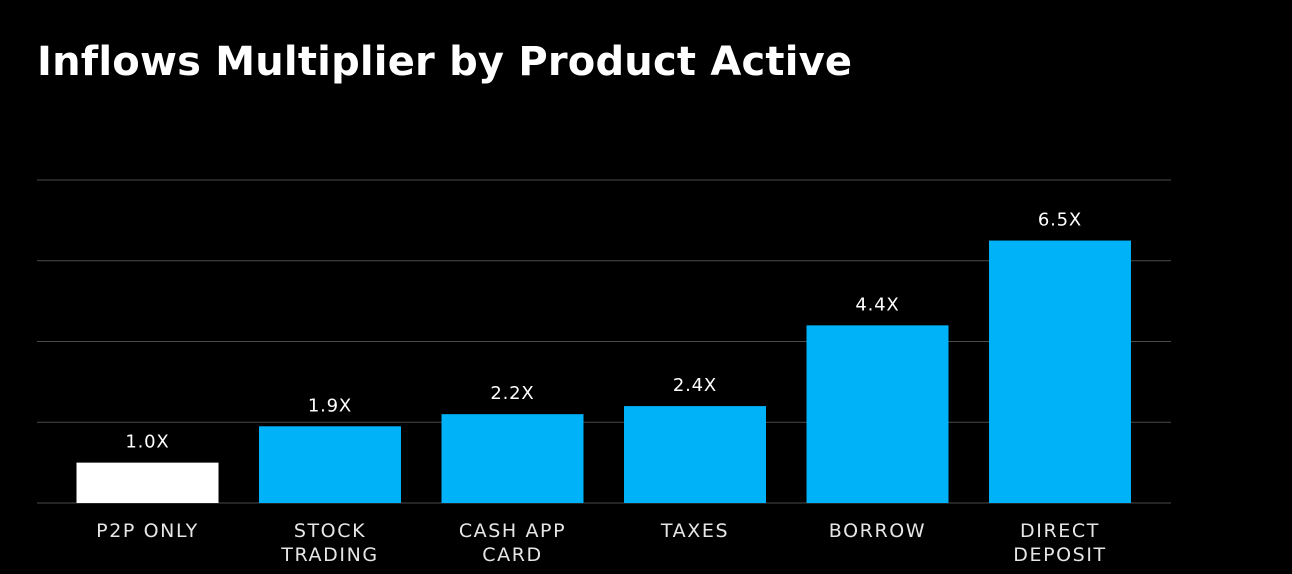  Describe the element at coordinates (877, 531) in the screenshot. I see `x-tick-label: BORROW` at that location.